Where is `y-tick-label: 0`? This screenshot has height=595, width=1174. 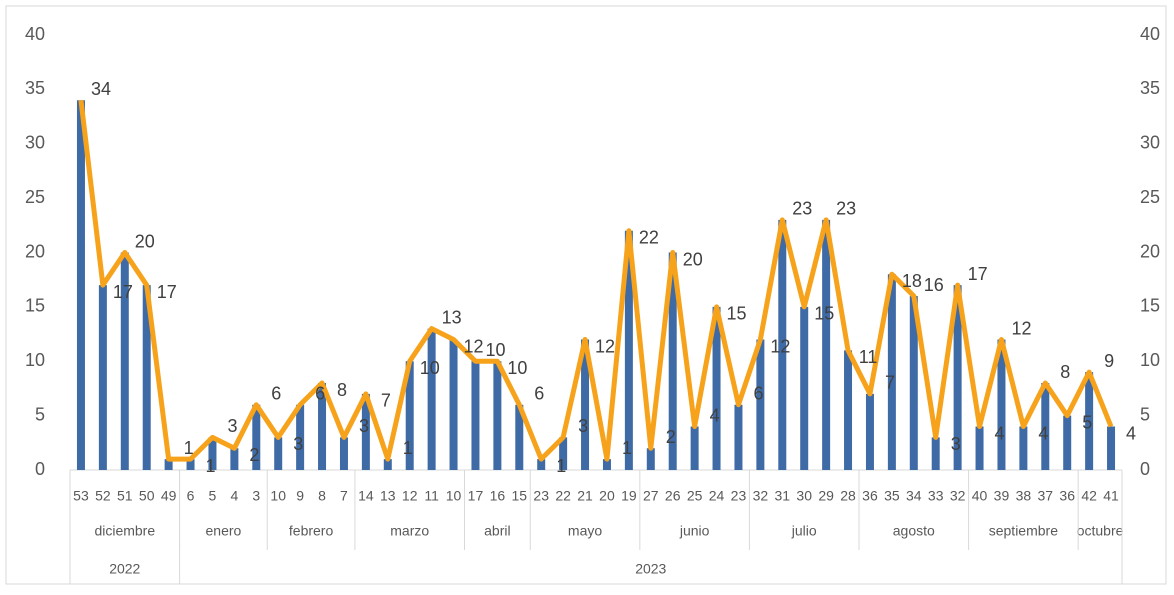
y-tick-label: 0 is located at coordinates (40, 469).